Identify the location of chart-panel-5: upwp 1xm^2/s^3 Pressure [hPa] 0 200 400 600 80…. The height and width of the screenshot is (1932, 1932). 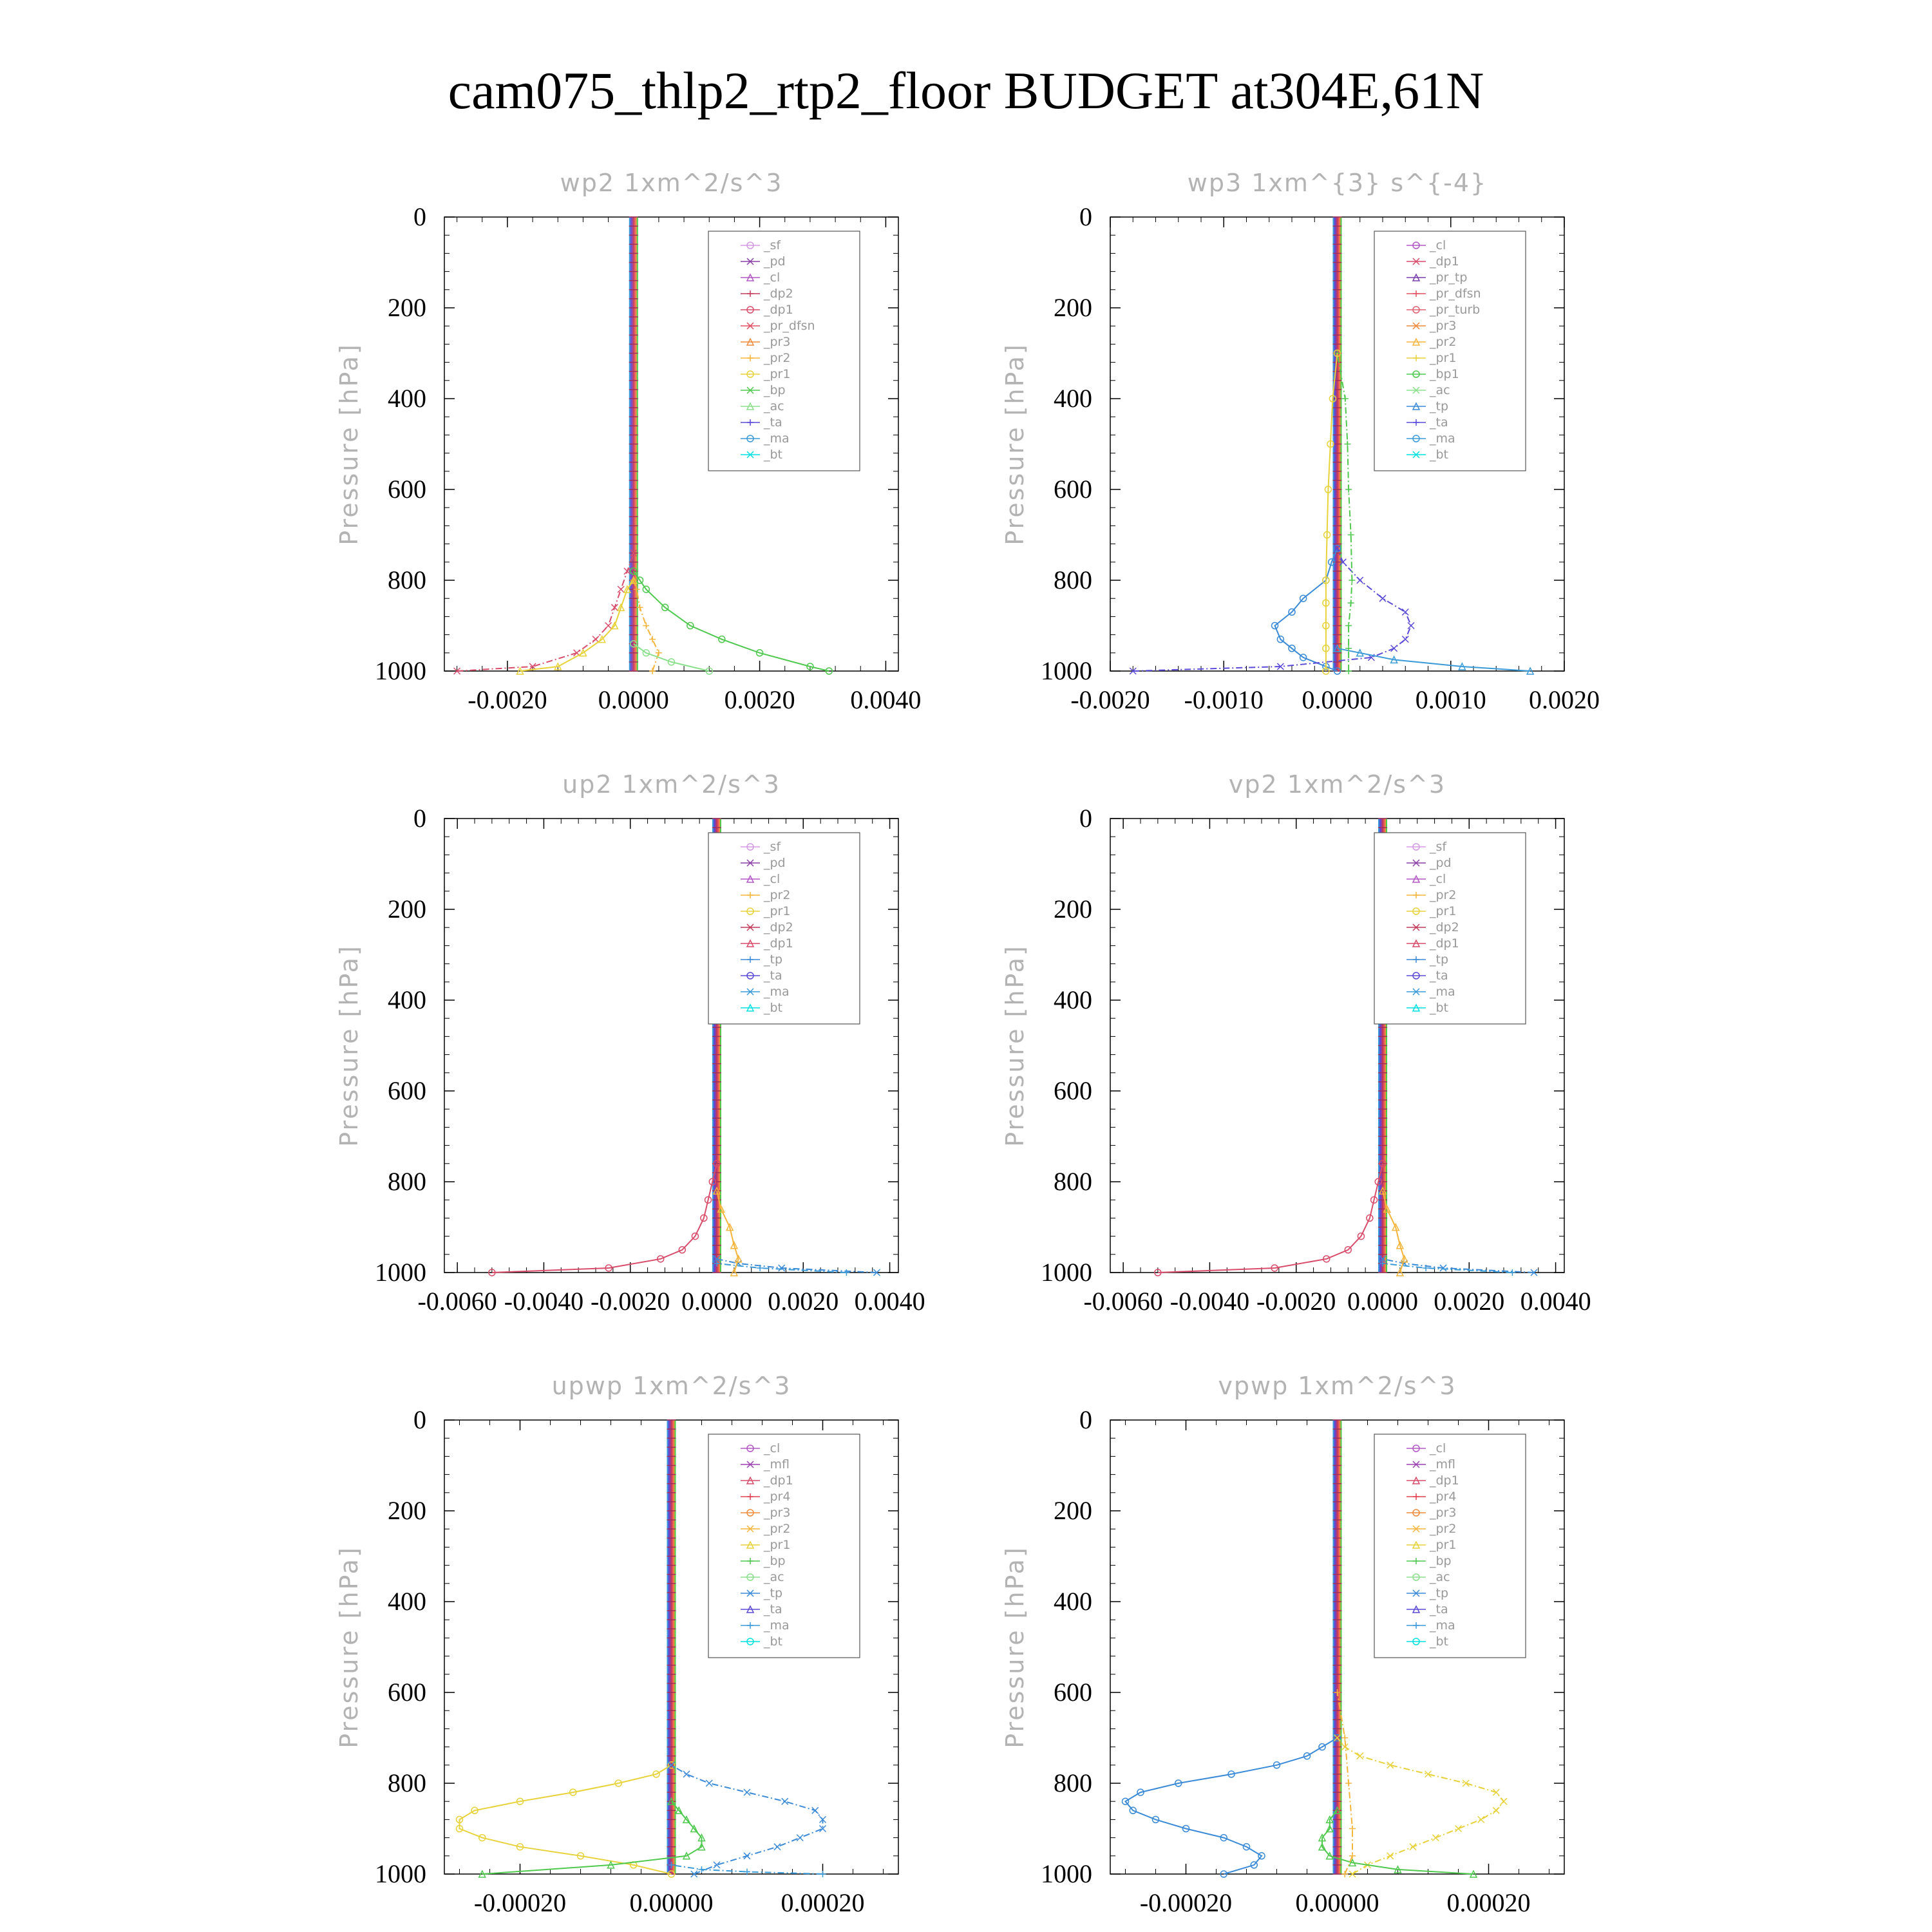
(617, 1644).